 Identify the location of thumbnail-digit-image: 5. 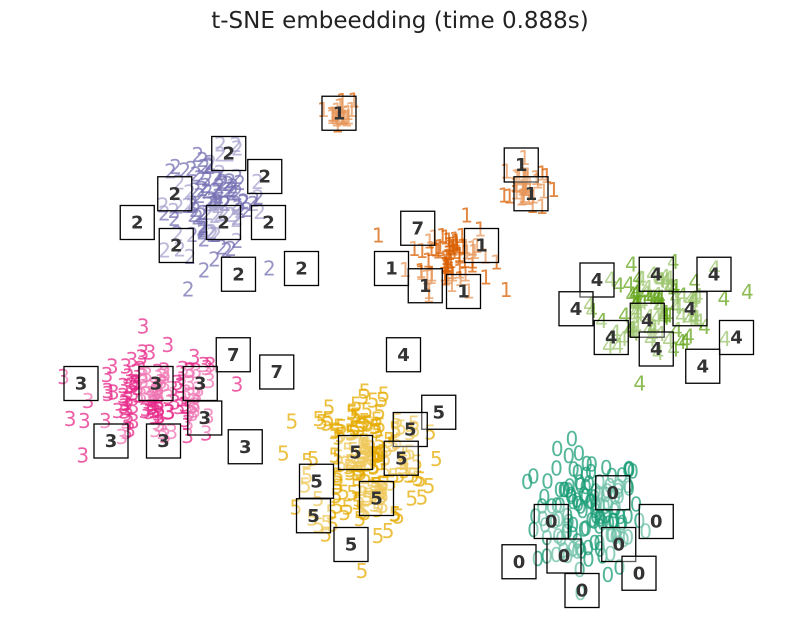
(355, 453).